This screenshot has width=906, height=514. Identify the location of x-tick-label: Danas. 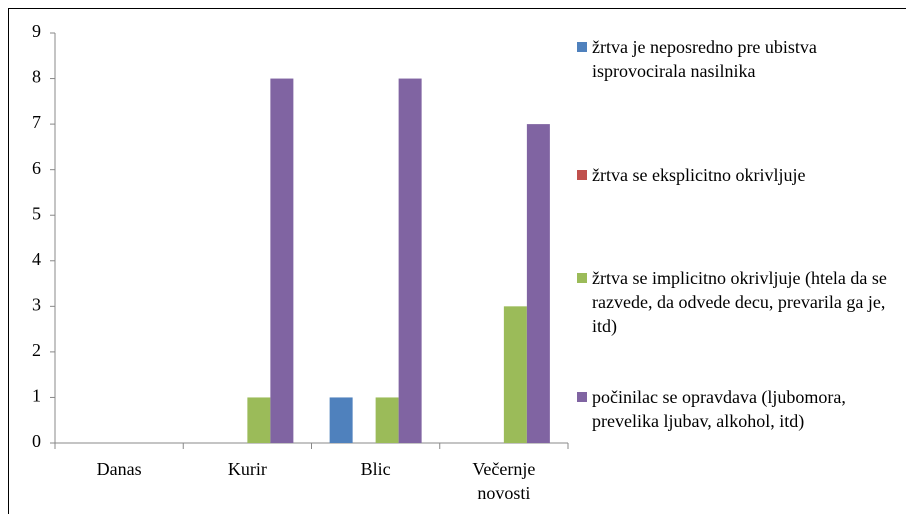
(119, 469).